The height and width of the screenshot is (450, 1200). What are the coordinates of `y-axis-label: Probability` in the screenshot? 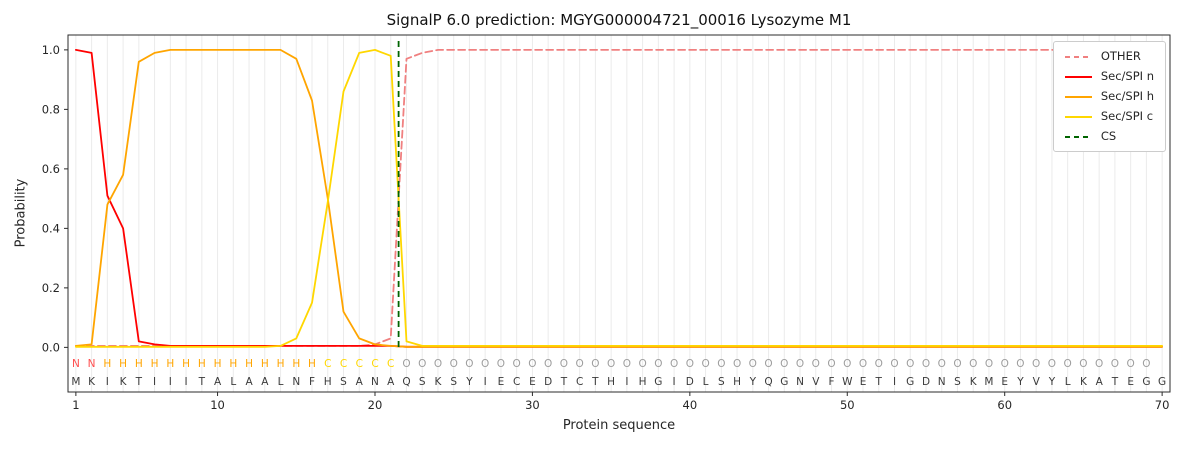 It's located at (21, 213).